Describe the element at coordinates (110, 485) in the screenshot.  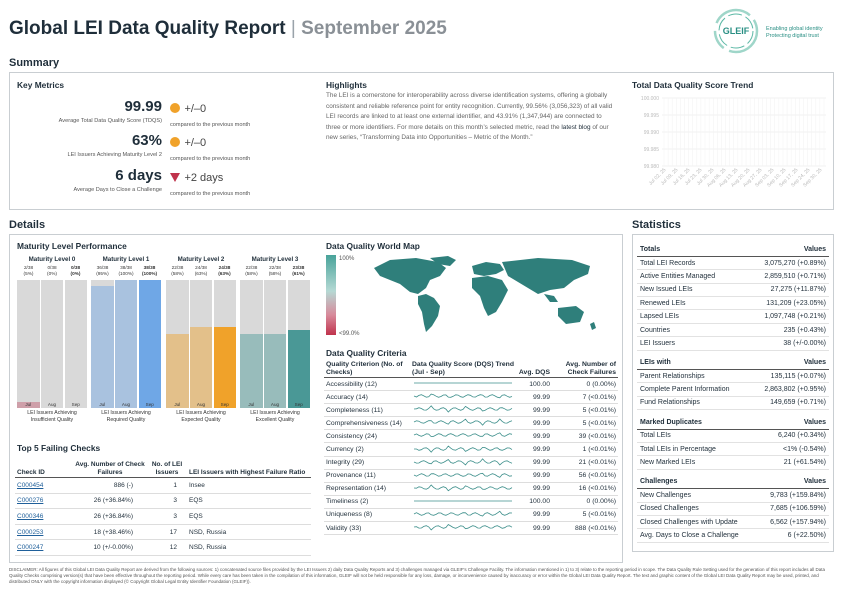
I see `avg-failures-cell: 886 (-)` at that location.